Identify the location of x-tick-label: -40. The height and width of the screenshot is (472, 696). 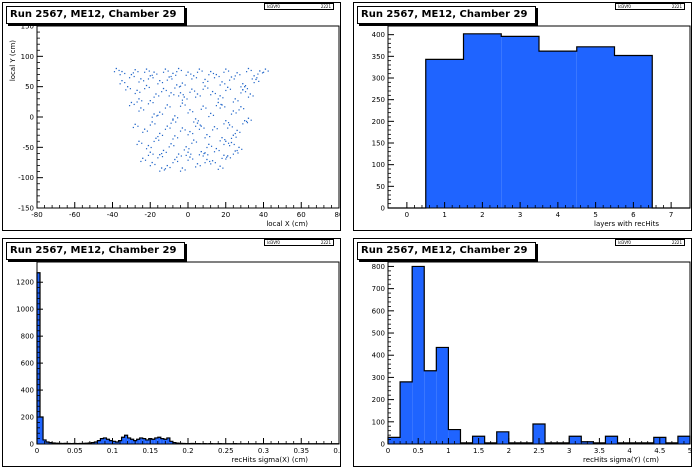
(112, 215).